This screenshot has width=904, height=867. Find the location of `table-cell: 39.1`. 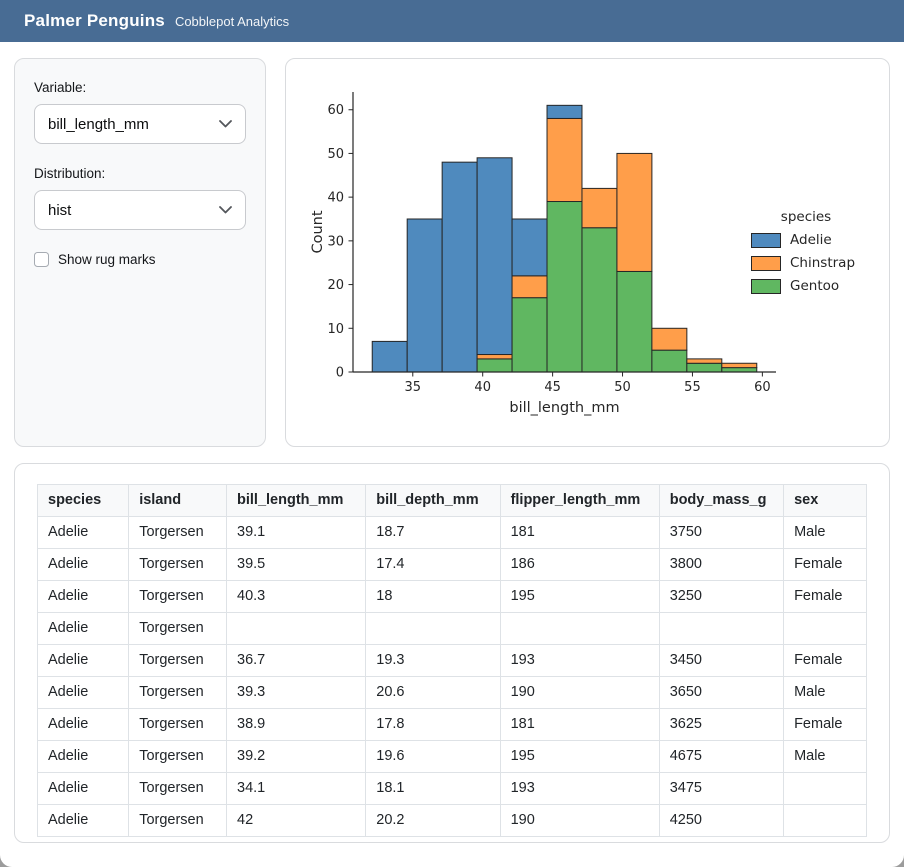

table-cell: 39.1 is located at coordinates (296, 532).